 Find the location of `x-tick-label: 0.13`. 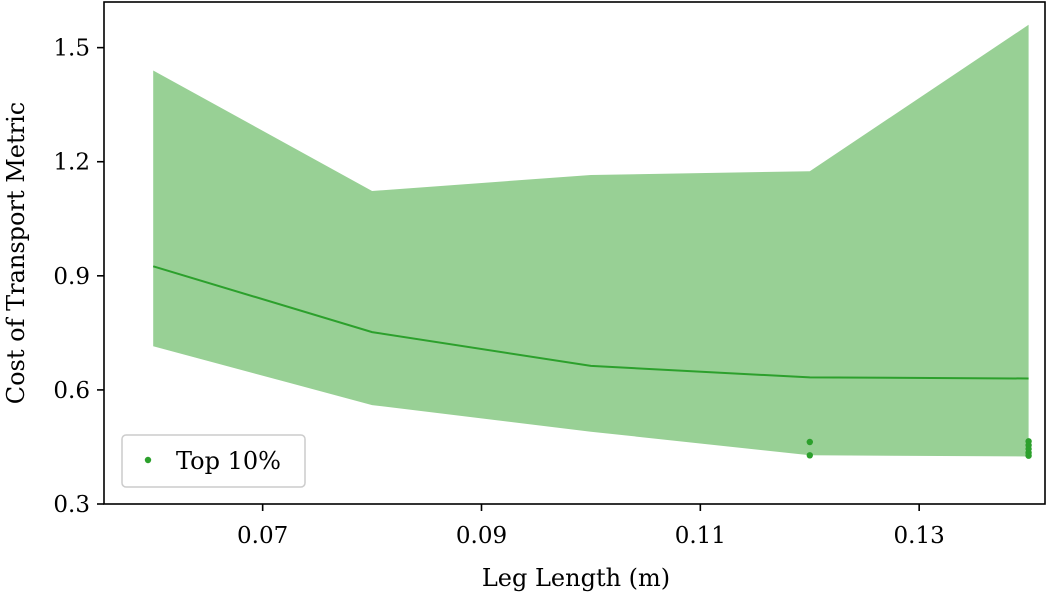

x-tick-label: 0.13 is located at coordinates (919, 536).